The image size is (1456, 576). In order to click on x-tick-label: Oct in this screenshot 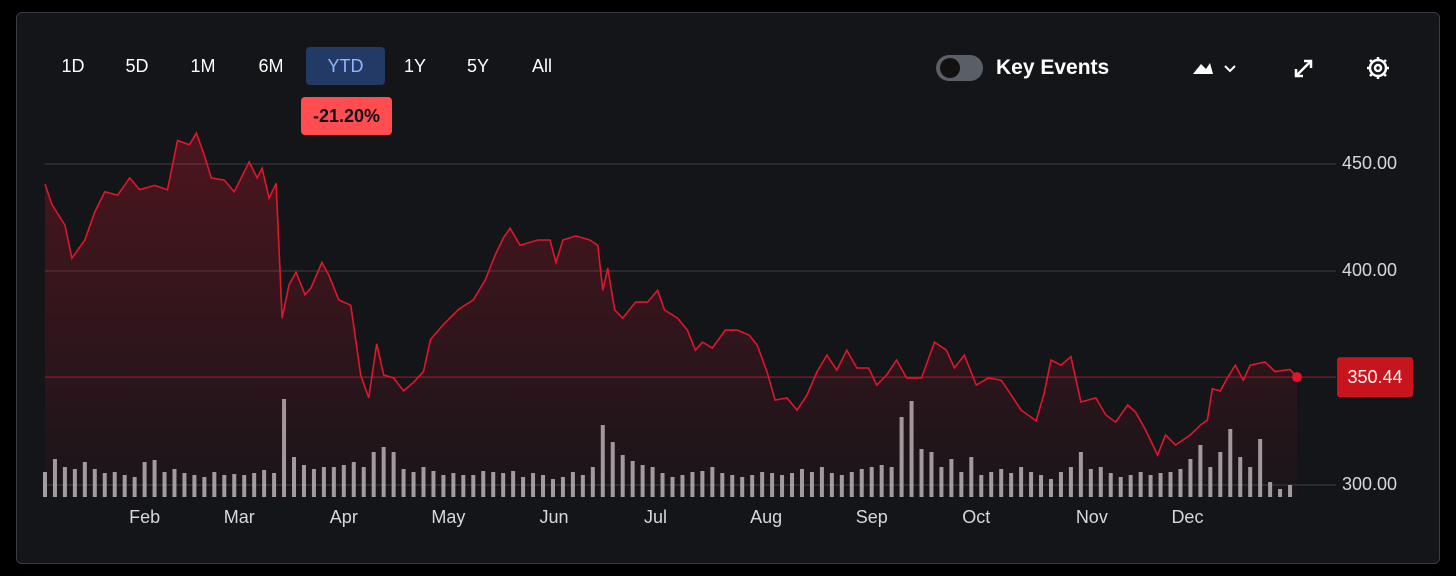, I will do `click(976, 517)`.